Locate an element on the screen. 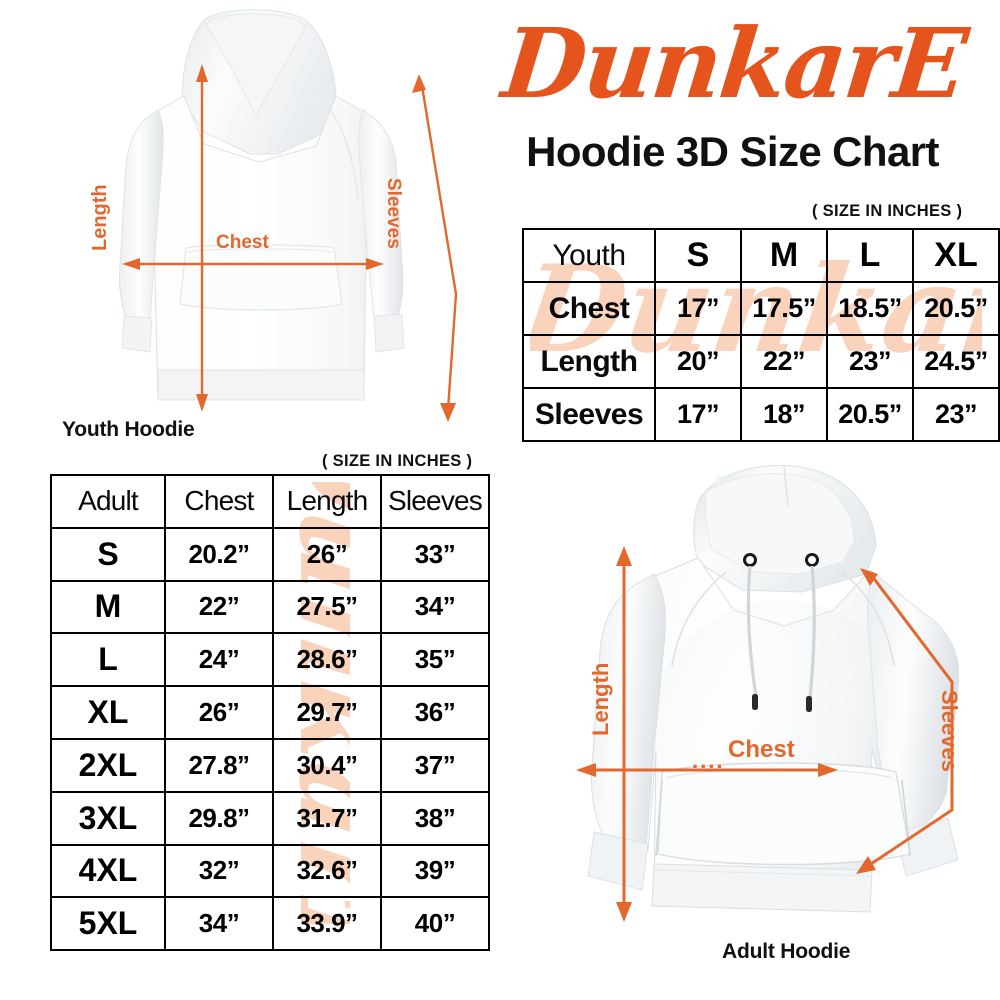  adult-units-note: ( SIZE IN INCHES ) is located at coordinates (397, 461).